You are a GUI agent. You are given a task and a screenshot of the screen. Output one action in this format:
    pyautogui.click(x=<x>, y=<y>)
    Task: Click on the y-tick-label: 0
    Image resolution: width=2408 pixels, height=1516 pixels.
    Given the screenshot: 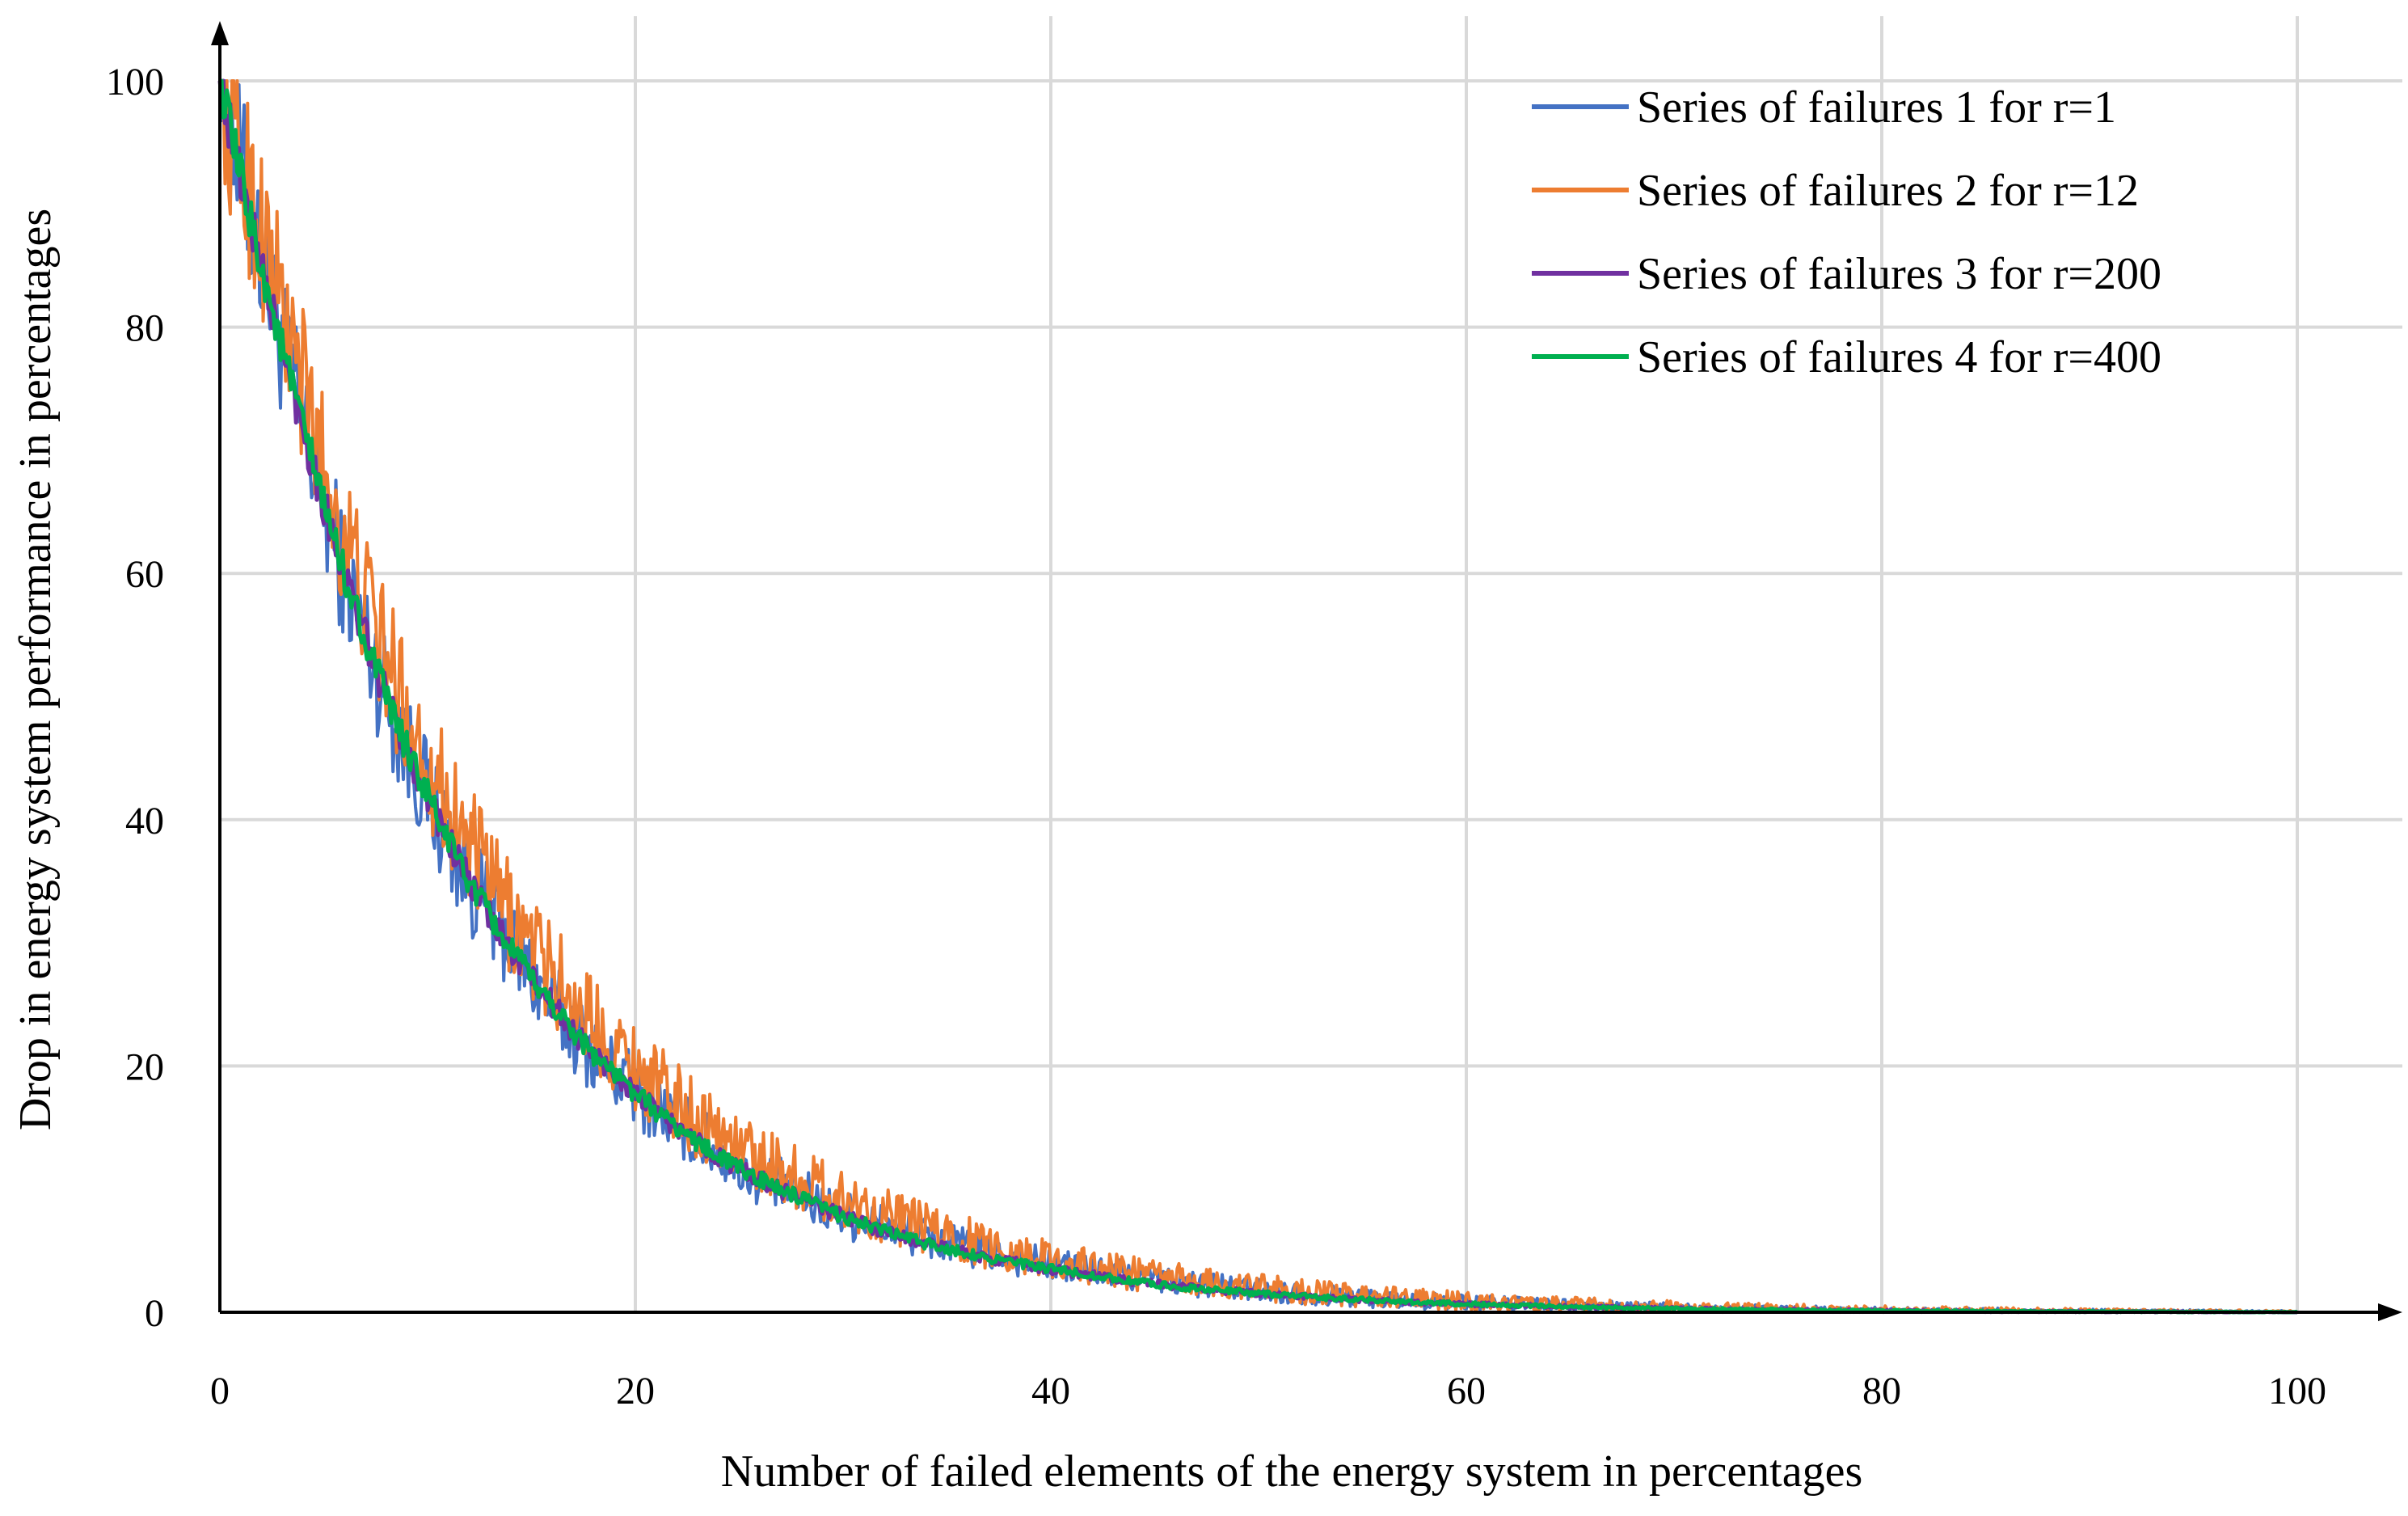 What is the action you would take?
    pyautogui.click(x=154, y=1313)
    